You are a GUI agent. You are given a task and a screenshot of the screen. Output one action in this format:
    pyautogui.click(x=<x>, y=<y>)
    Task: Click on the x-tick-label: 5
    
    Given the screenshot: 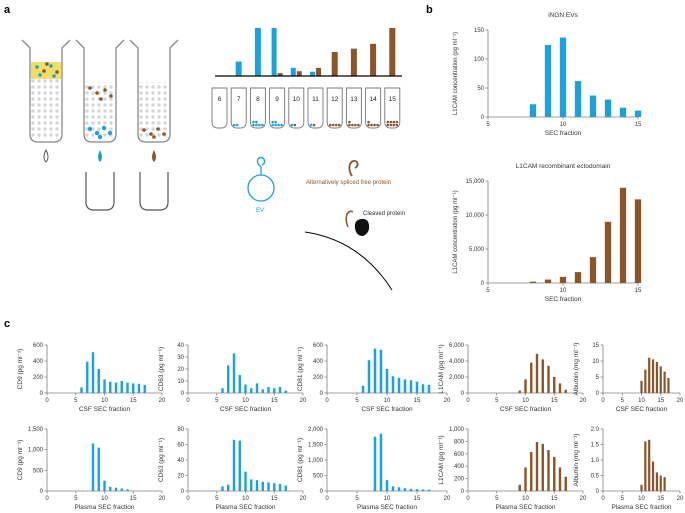 What is the action you would take?
    pyautogui.click(x=497, y=401)
    